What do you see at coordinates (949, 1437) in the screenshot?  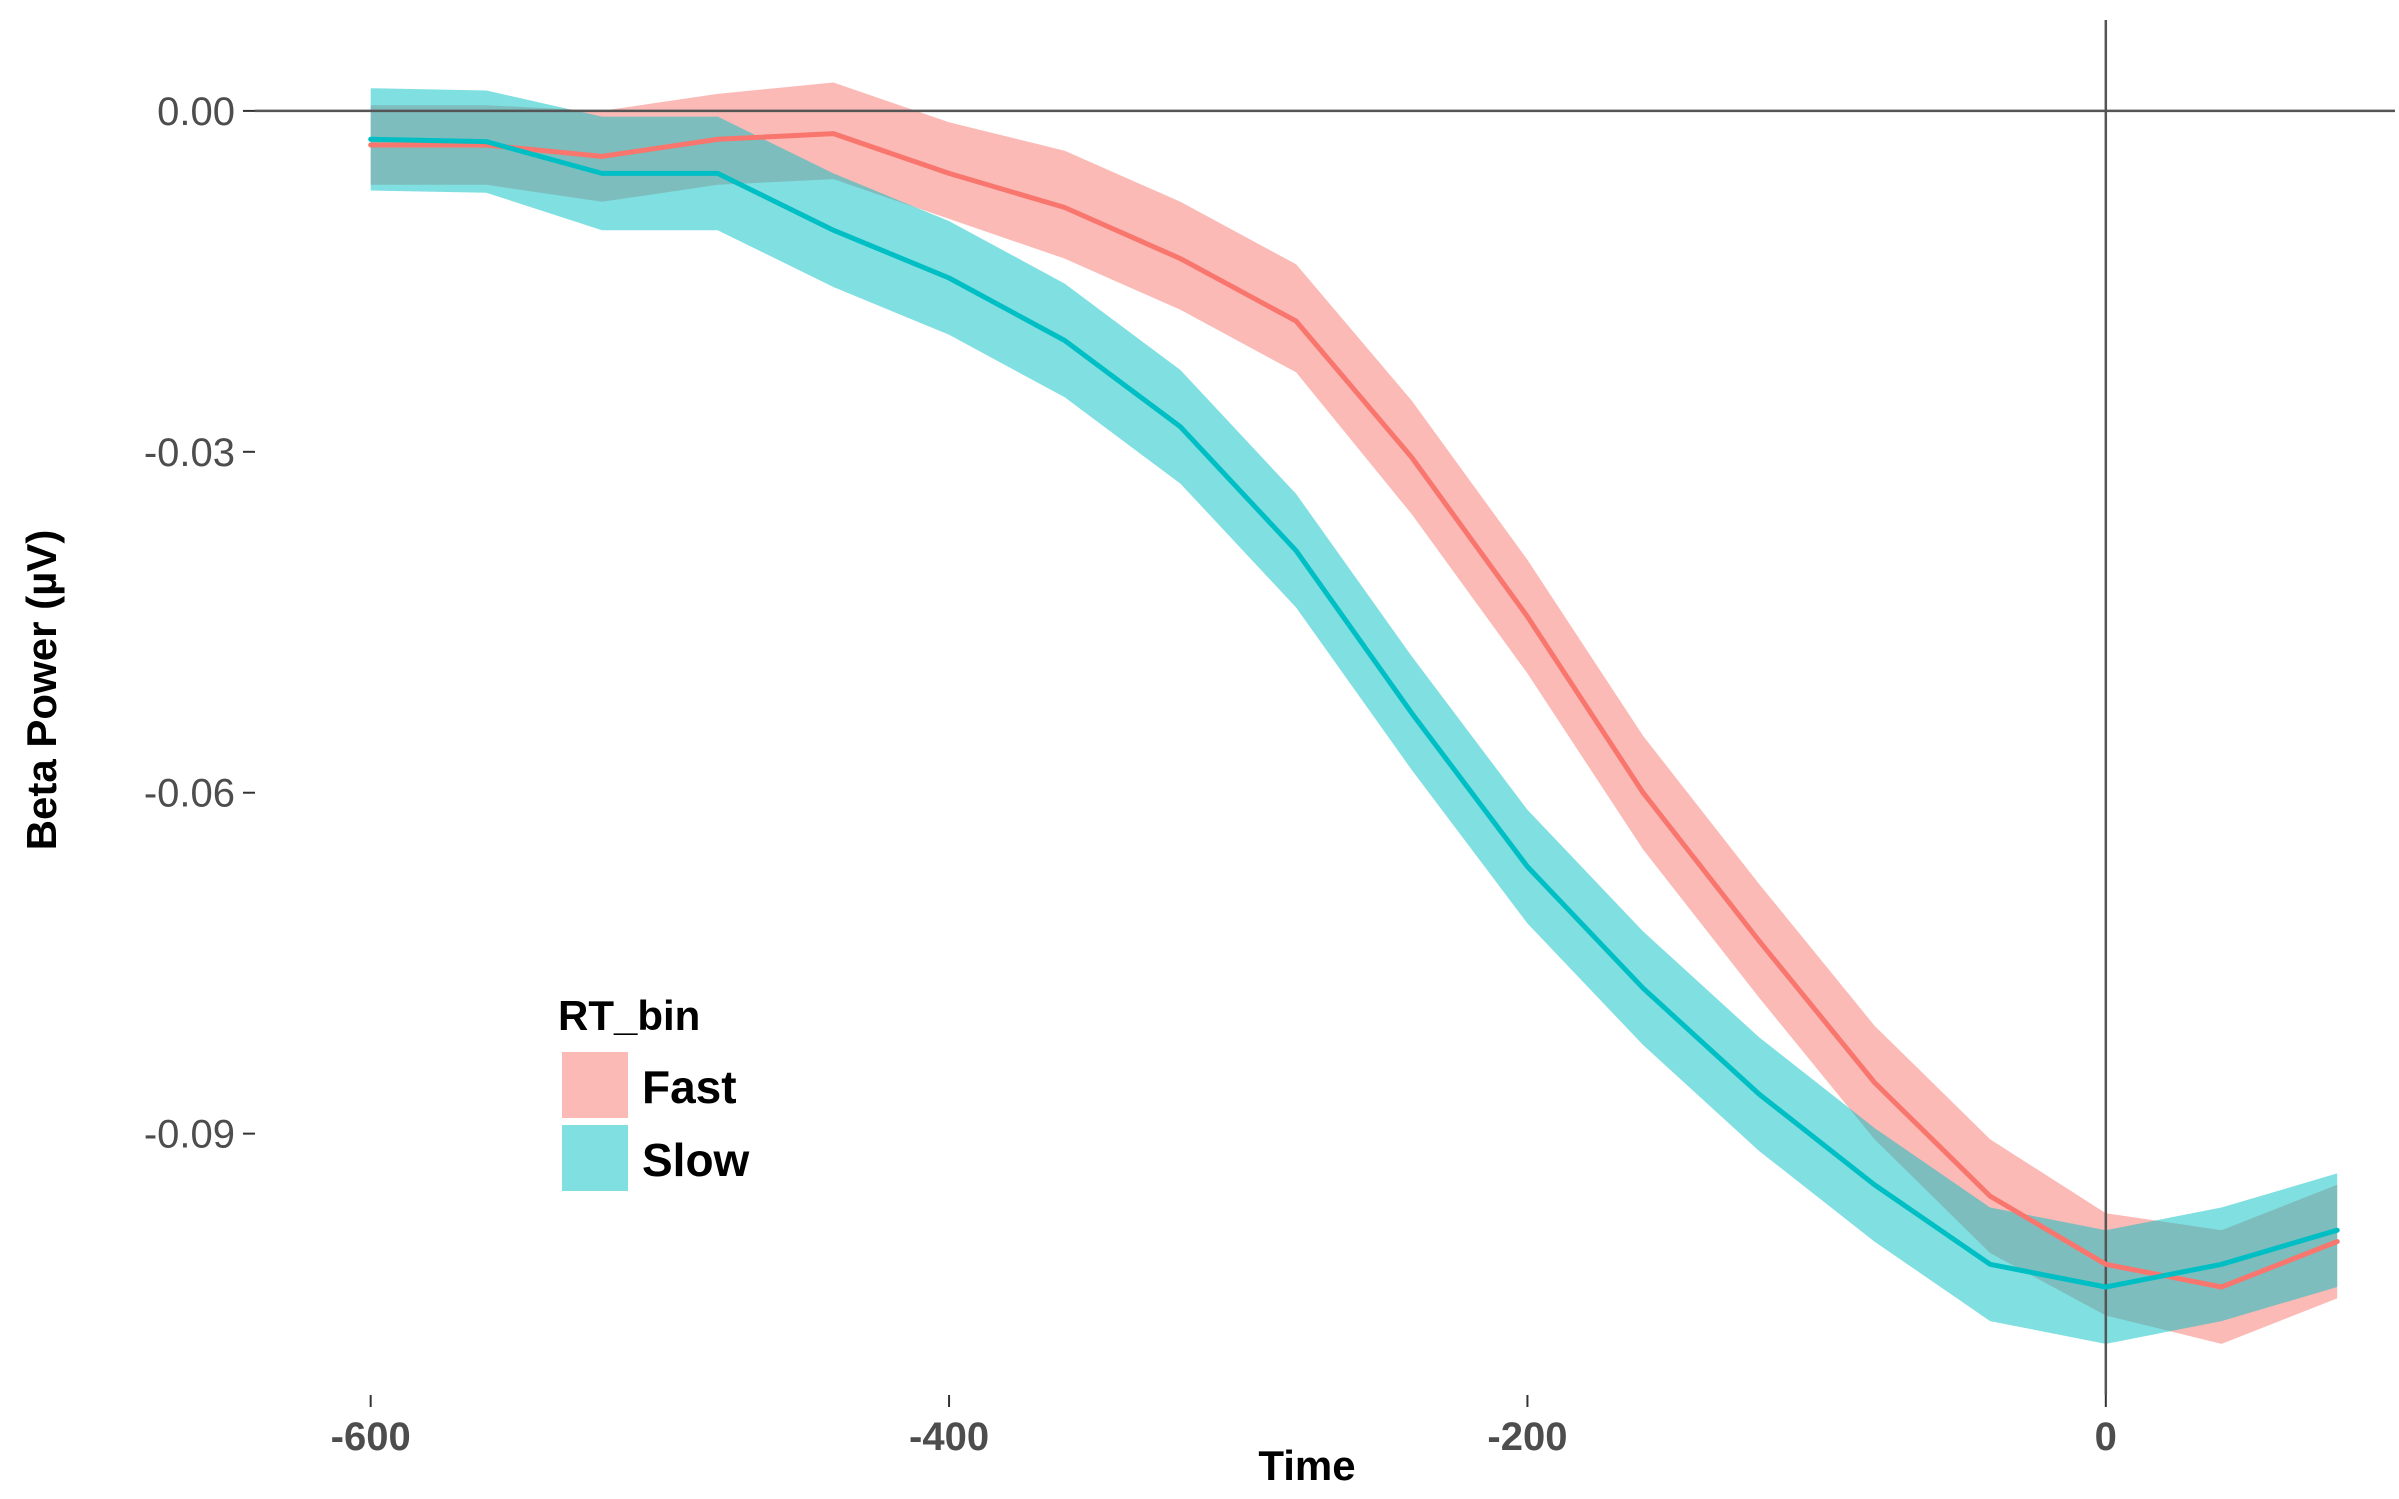 I see `x-tick-label: -400` at bounding box center [949, 1437].